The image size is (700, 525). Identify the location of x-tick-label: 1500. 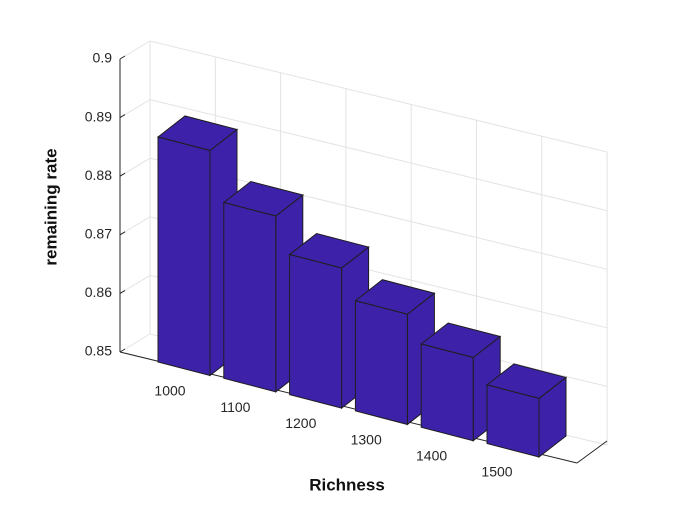
(496, 472).